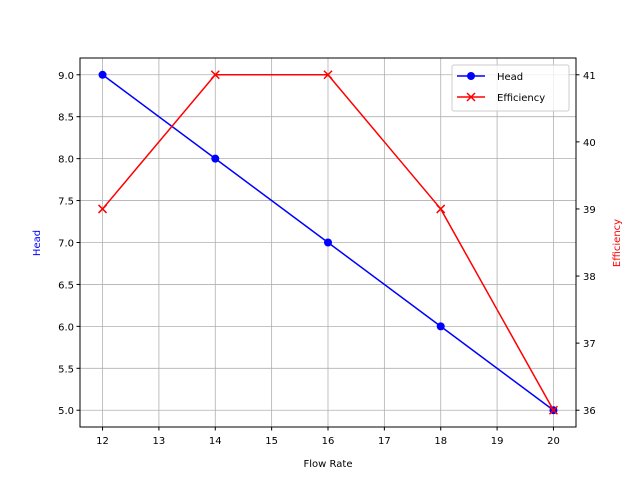  I want to click on y-tick-label-right: 36, so click(589, 411).